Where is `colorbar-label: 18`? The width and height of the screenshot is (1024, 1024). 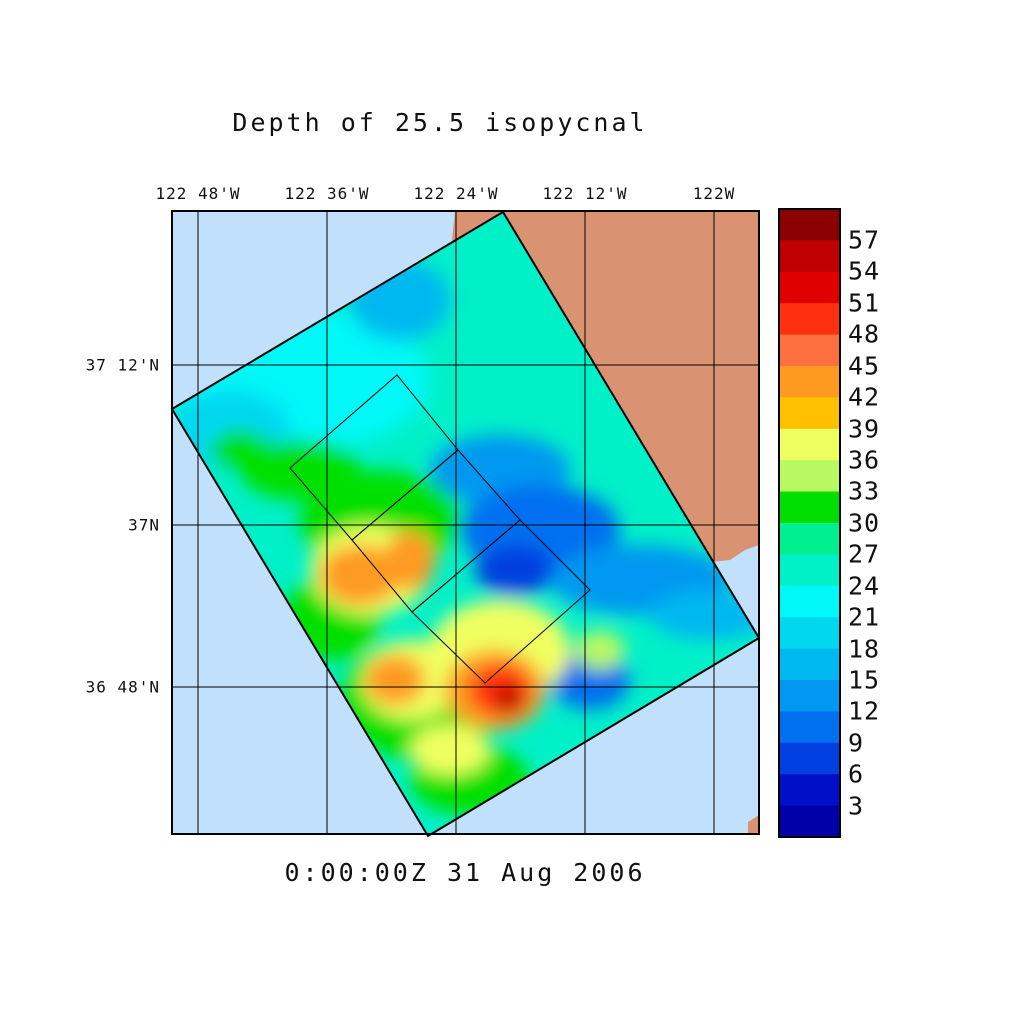 colorbar-label: 18 is located at coordinates (864, 649).